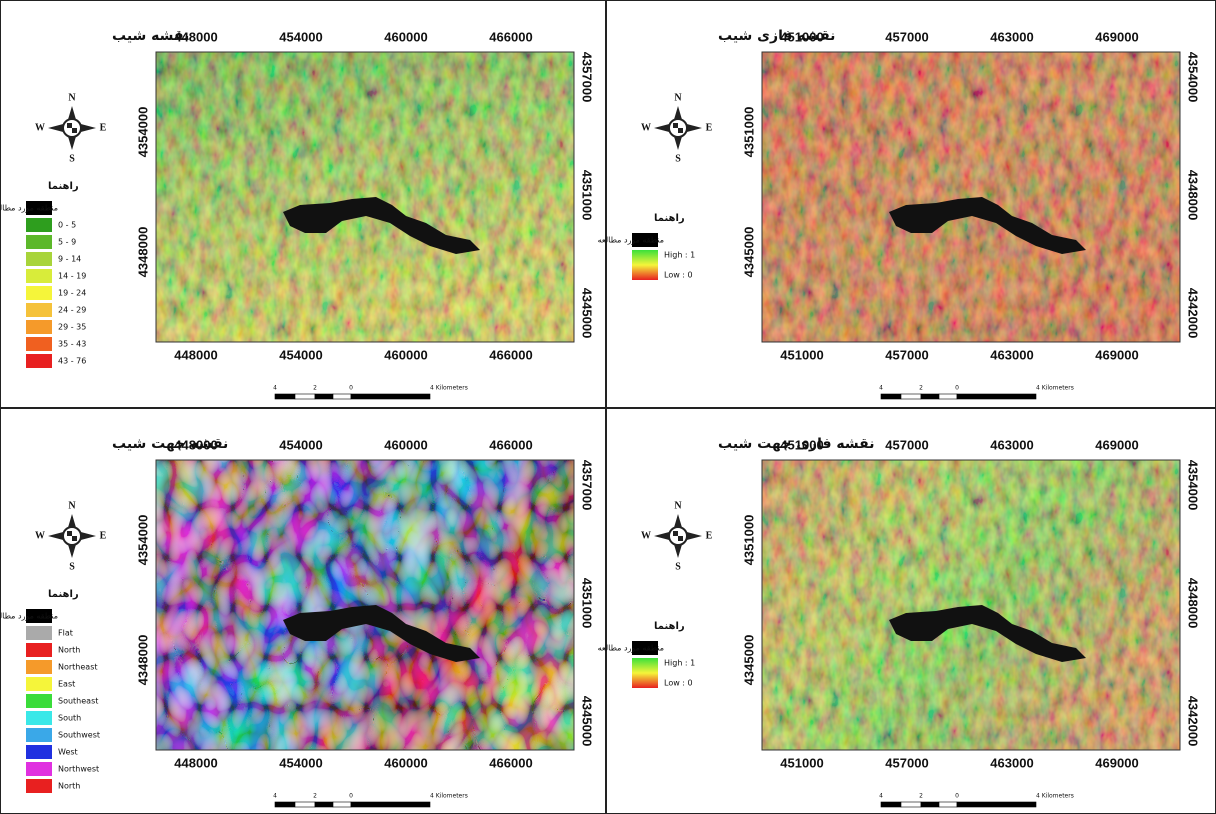  What do you see at coordinates (957, 796) in the screenshot?
I see `scale-label: 0` at bounding box center [957, 796].